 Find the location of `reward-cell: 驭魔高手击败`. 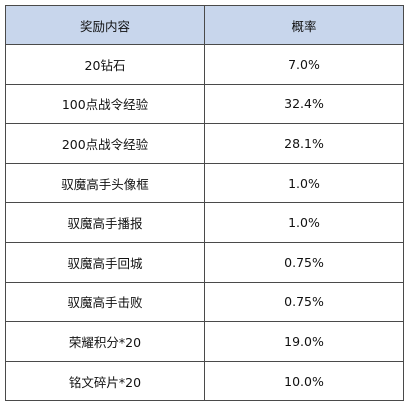

reward-cell: 驭魔高手击败 is located at coordinates (105, 302).